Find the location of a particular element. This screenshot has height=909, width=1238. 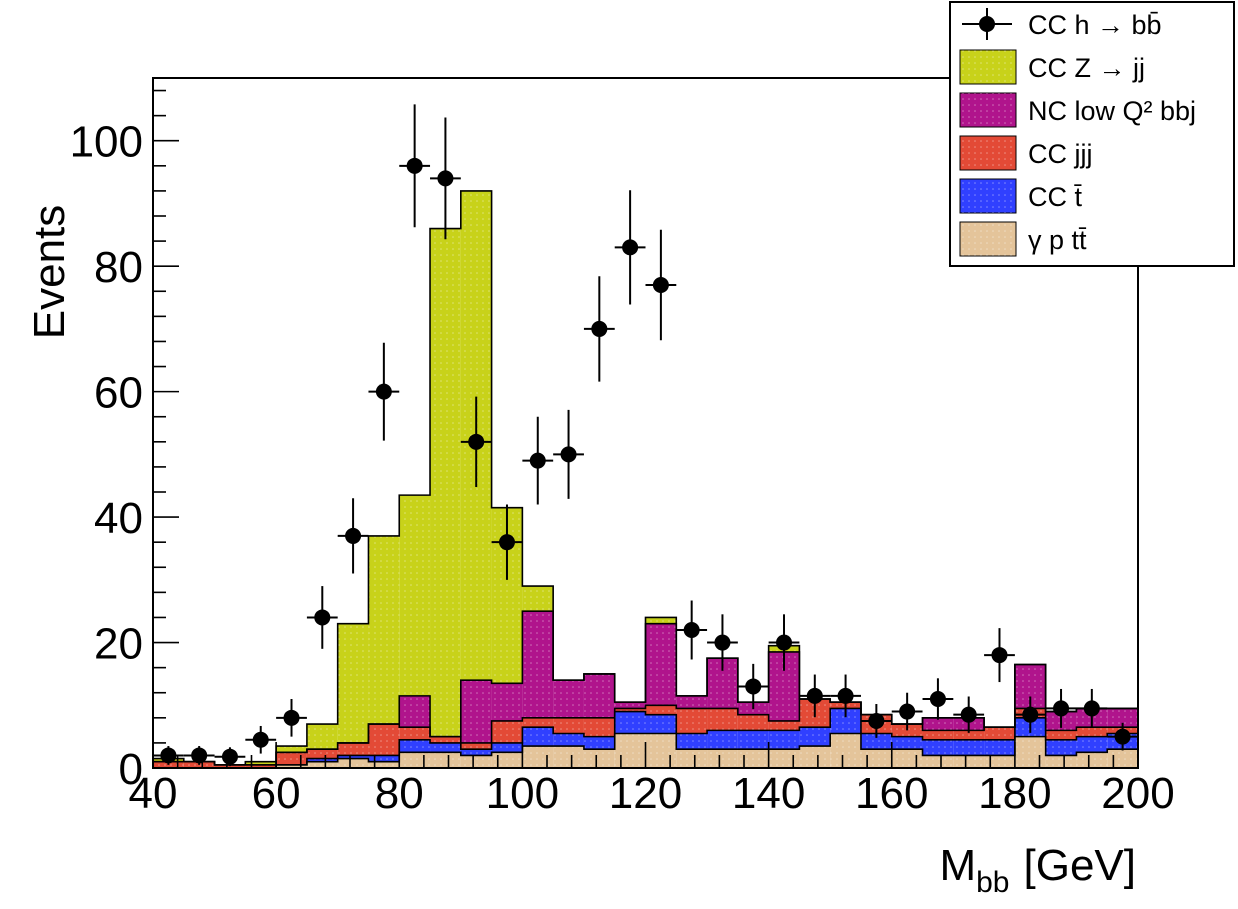

y-tick-label-1: 20 is located at coordinates (118, 644).